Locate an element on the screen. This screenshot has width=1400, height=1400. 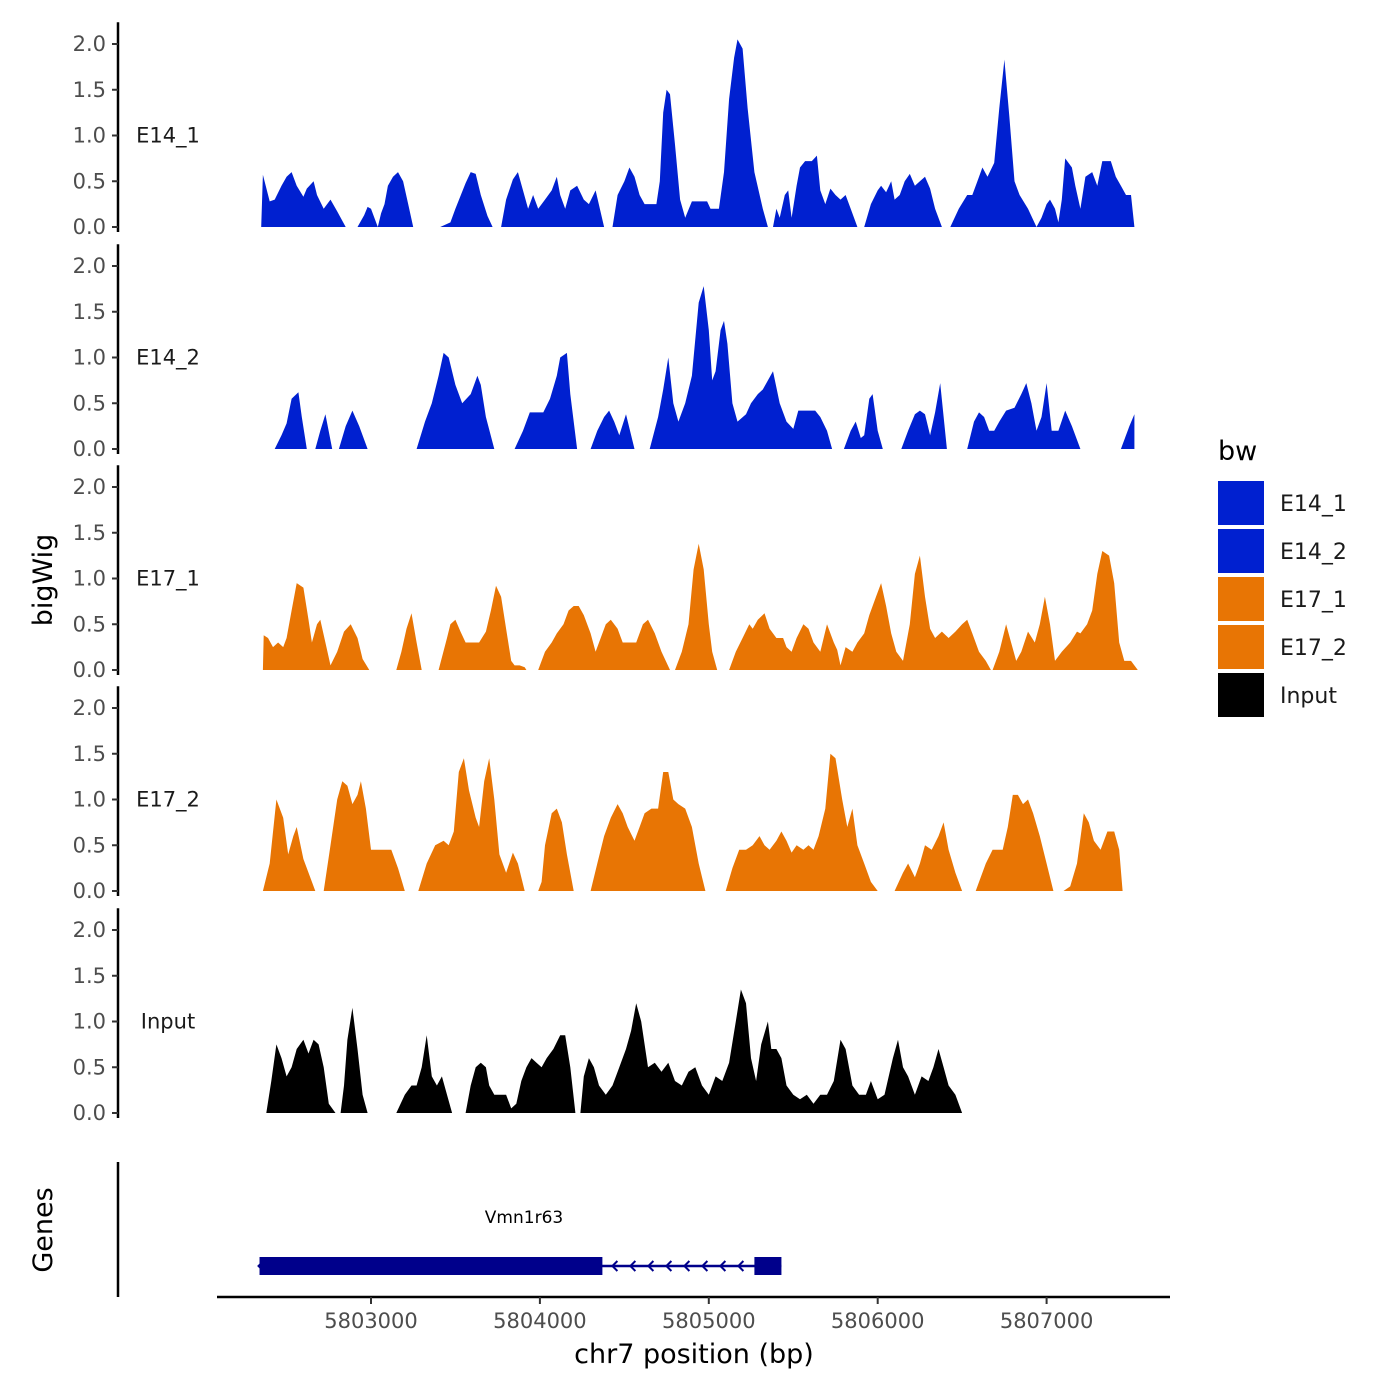
y-axis-title: bigWig is located at coordinates (43, 580).